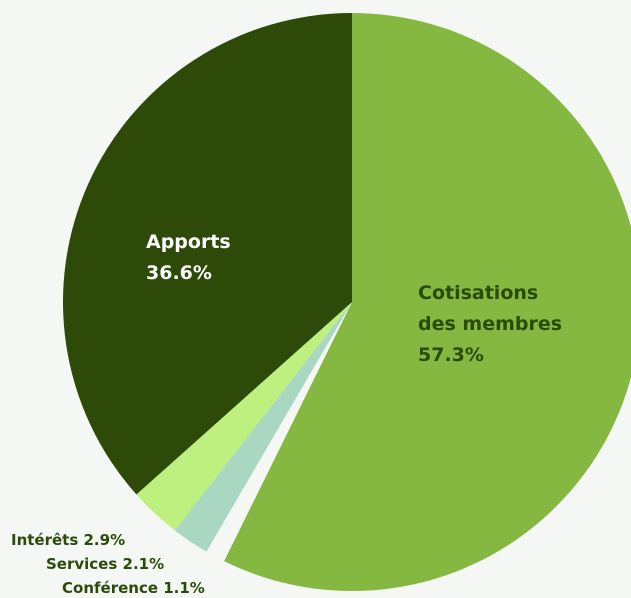 Image resolution: width=631 pixels, height=598 pixels. Describe the element at coordinates (490, 324) in the screenshot. I see `slice-label-cotisations-des-membres: Cotisations des membres 57.3%` at that location.